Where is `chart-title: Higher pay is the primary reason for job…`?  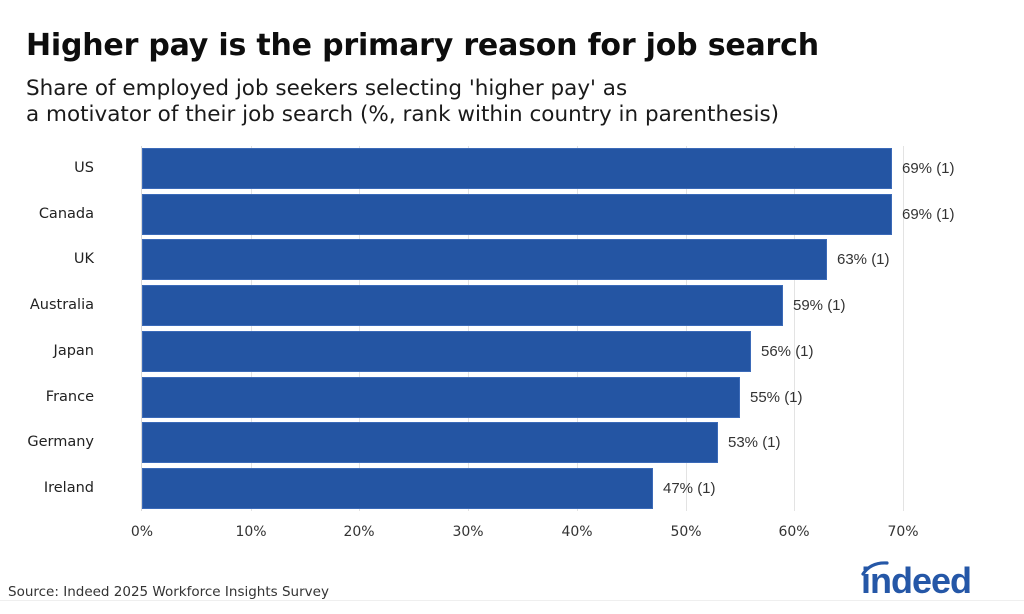
chart-title: Higher pay is the primary reason for job… is located at coordinates (422, 45).